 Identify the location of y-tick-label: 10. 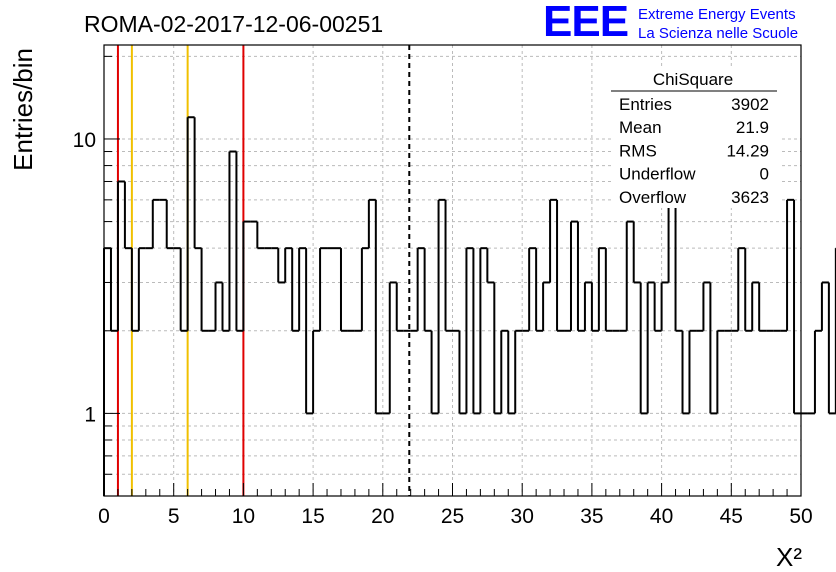
(84, 140).